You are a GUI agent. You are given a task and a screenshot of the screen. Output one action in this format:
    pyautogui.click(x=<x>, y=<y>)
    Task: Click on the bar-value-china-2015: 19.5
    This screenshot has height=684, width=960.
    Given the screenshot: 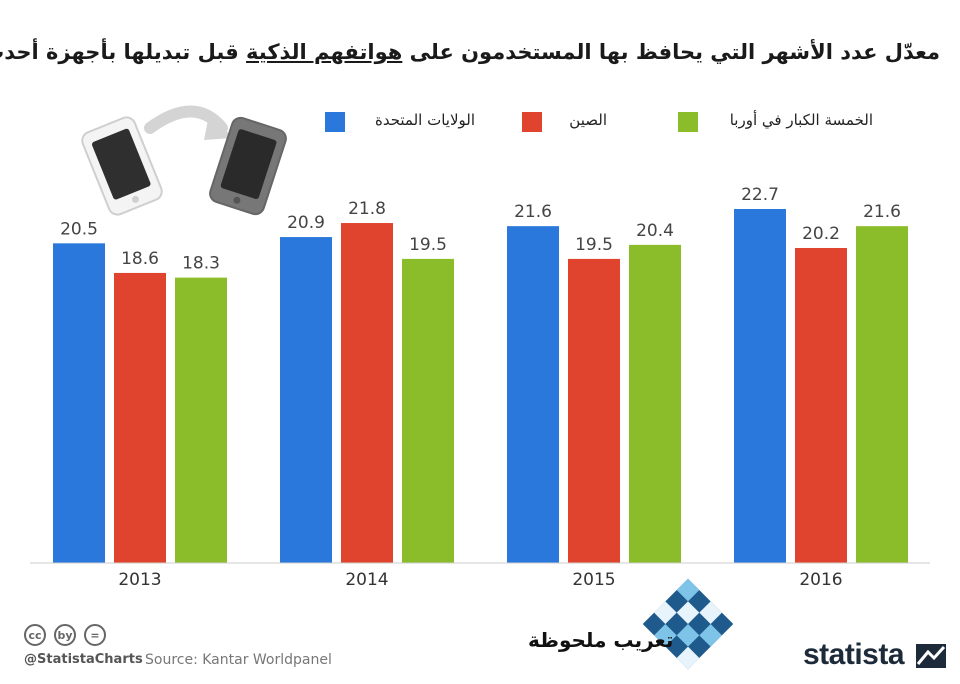 What is the action you would take?
    pyautogui.click(x=594, y=245)
    